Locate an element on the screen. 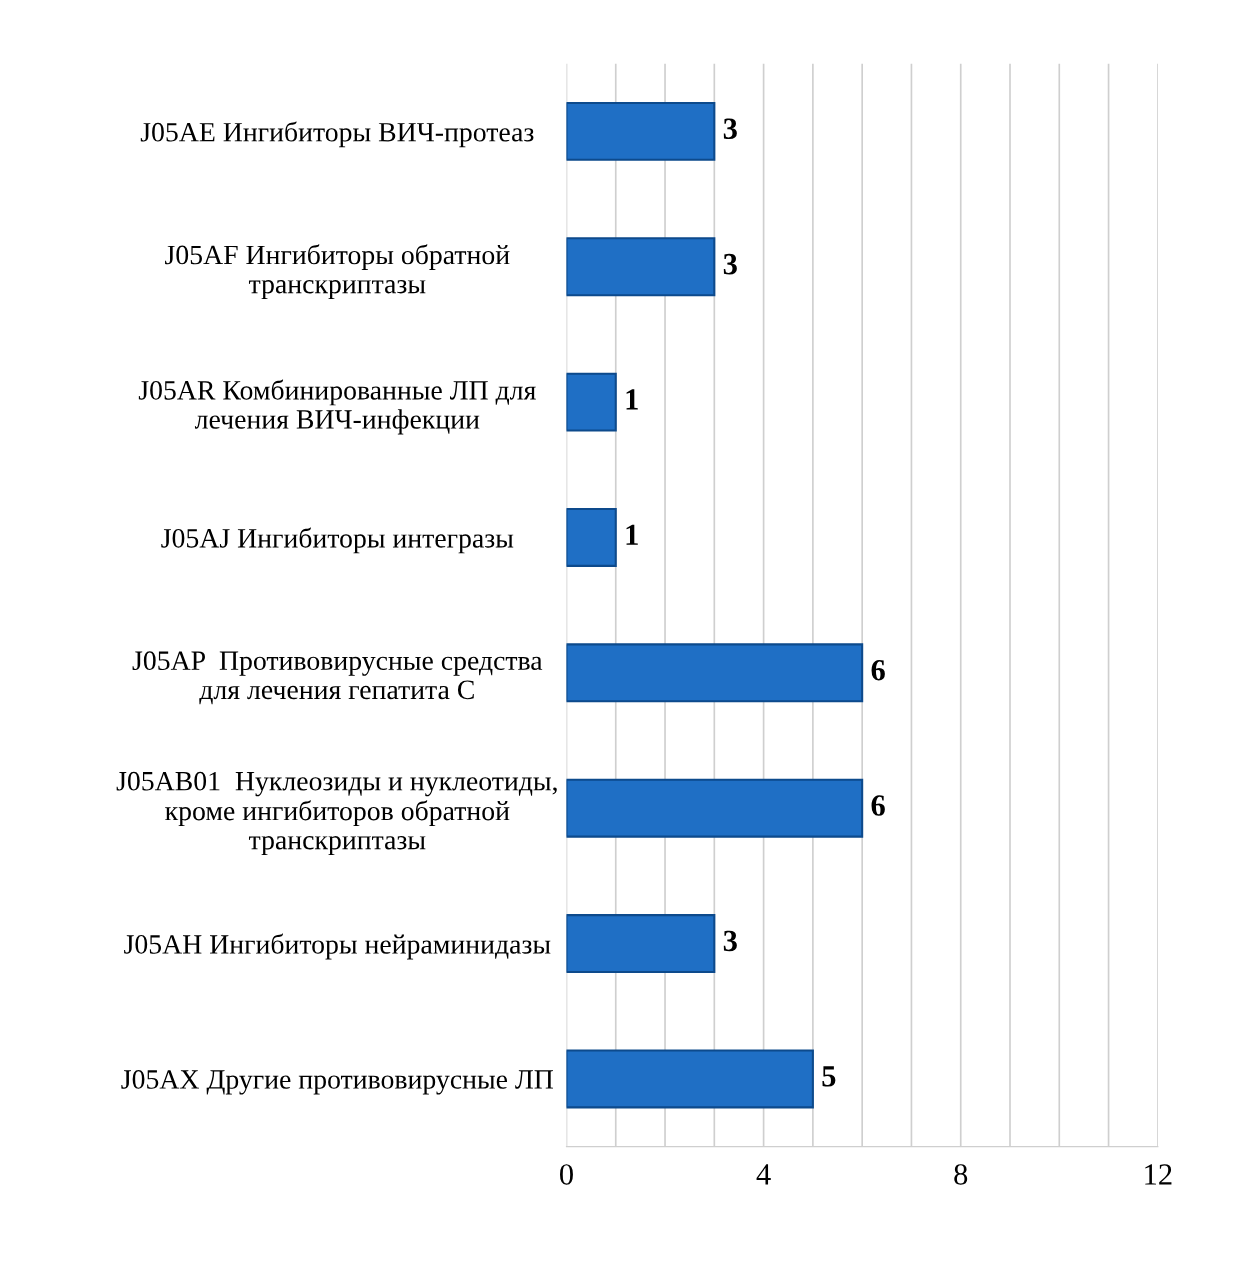 The height and width of the screenshot is (1274, 1245). y-tick-label: J05AB01 Нуклеозиды и нуклеотиды, кроме ингибиторов обратной транскриптазы is located at coordinates (336, 813).